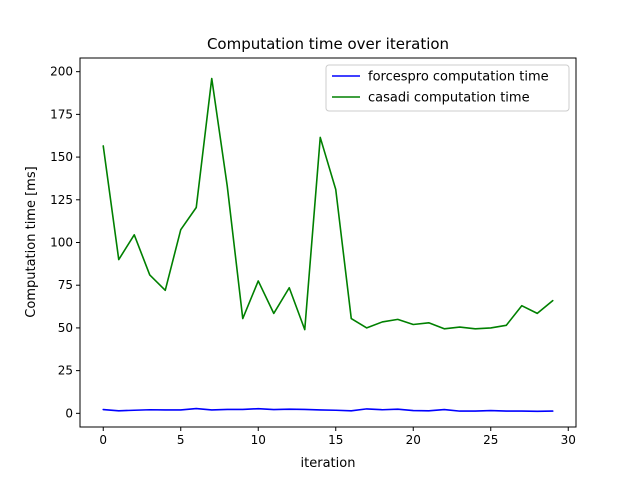  What do you see at coordinates (328, 463) in the screenshot?
I see `x-axis-label: iteration` at bounding box center [328, 463].